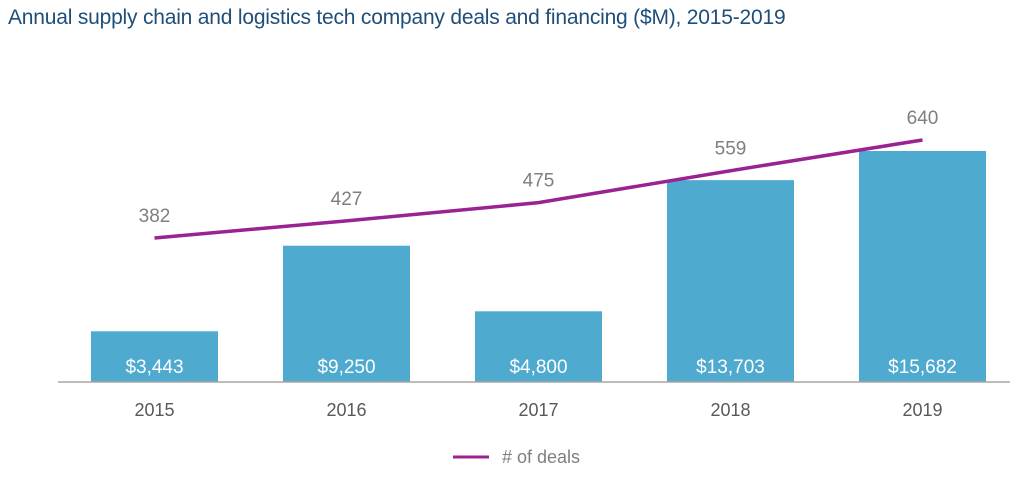 This screenshot has height=479, width=1024. What do you see at coordinates (922, 367) in the screenshot?
I see `bar-label-2019: $15,682` at bounding box center [922, 367].